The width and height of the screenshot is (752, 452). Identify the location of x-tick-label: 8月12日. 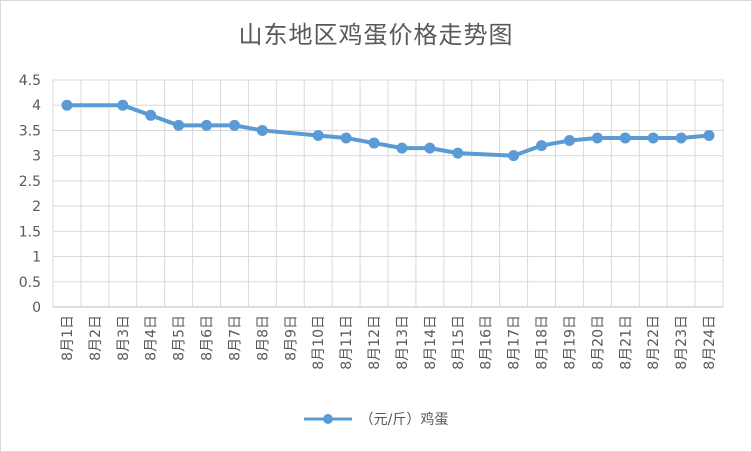
(375, 342).